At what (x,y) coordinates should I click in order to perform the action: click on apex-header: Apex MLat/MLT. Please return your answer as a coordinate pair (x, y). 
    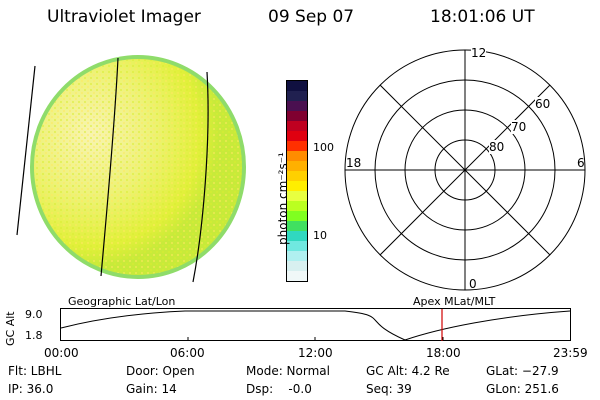
    Looking at the image, I should click on (454, 301).